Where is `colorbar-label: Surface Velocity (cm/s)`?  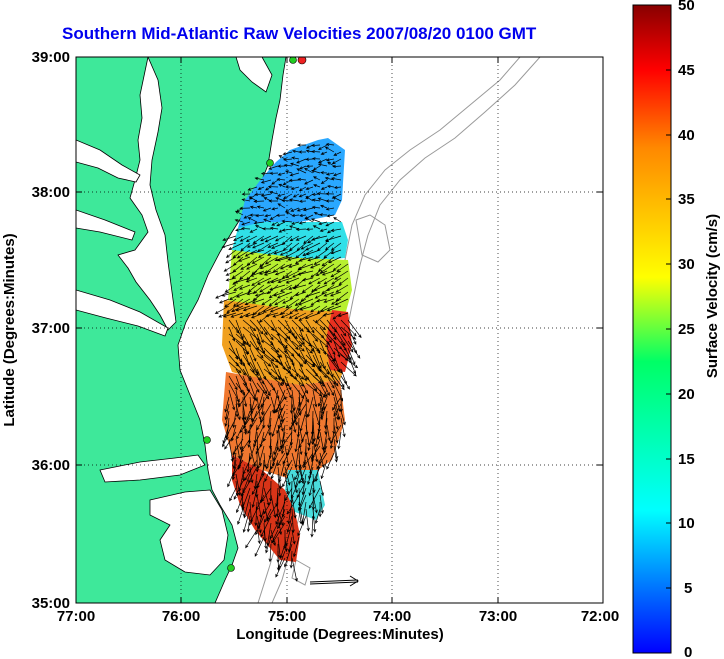
colorbar-label: Surface Velocity (cm/s) is located at coordinates (712, 296).